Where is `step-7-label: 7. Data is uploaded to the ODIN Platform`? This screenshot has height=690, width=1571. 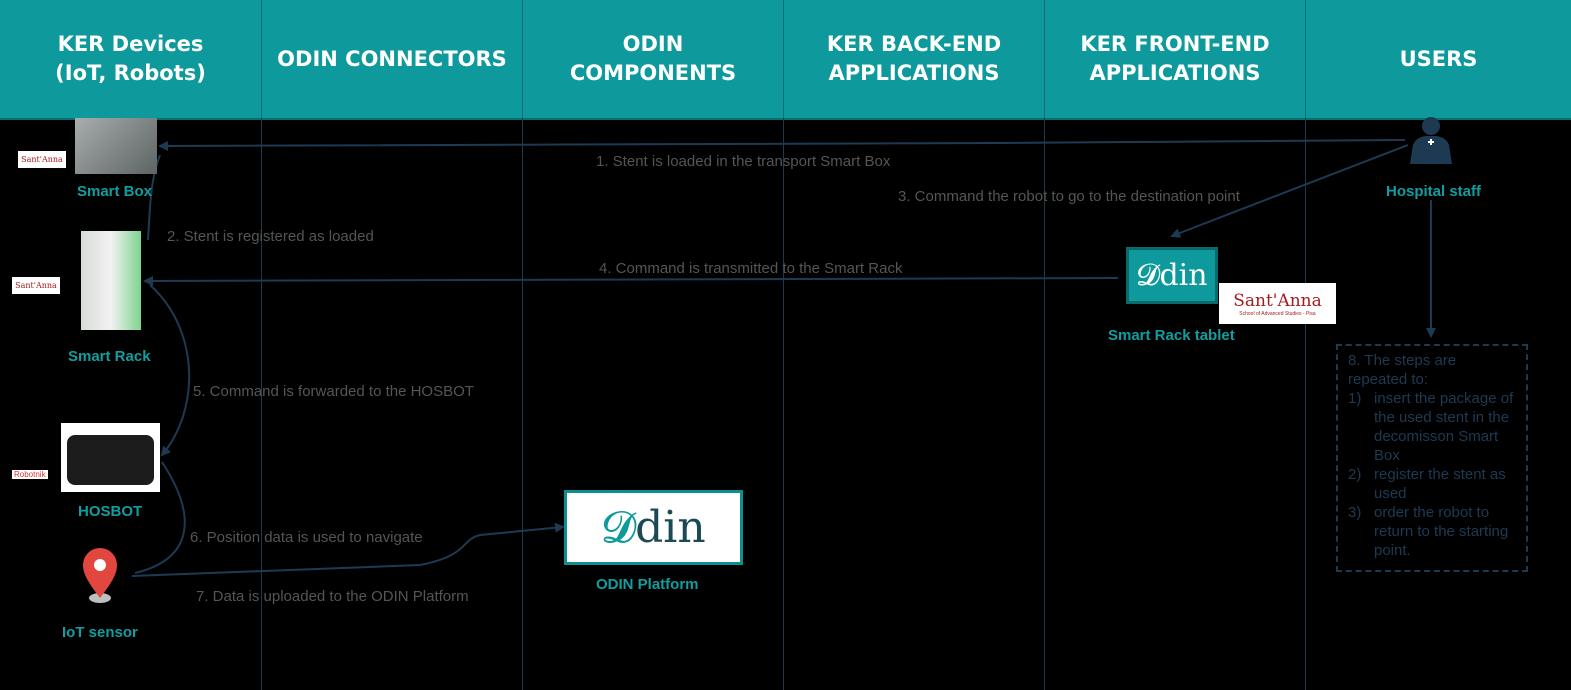
step-7-label: 7. Data is uploaded to the ODIN Platform is located at coordinates (332, 596).